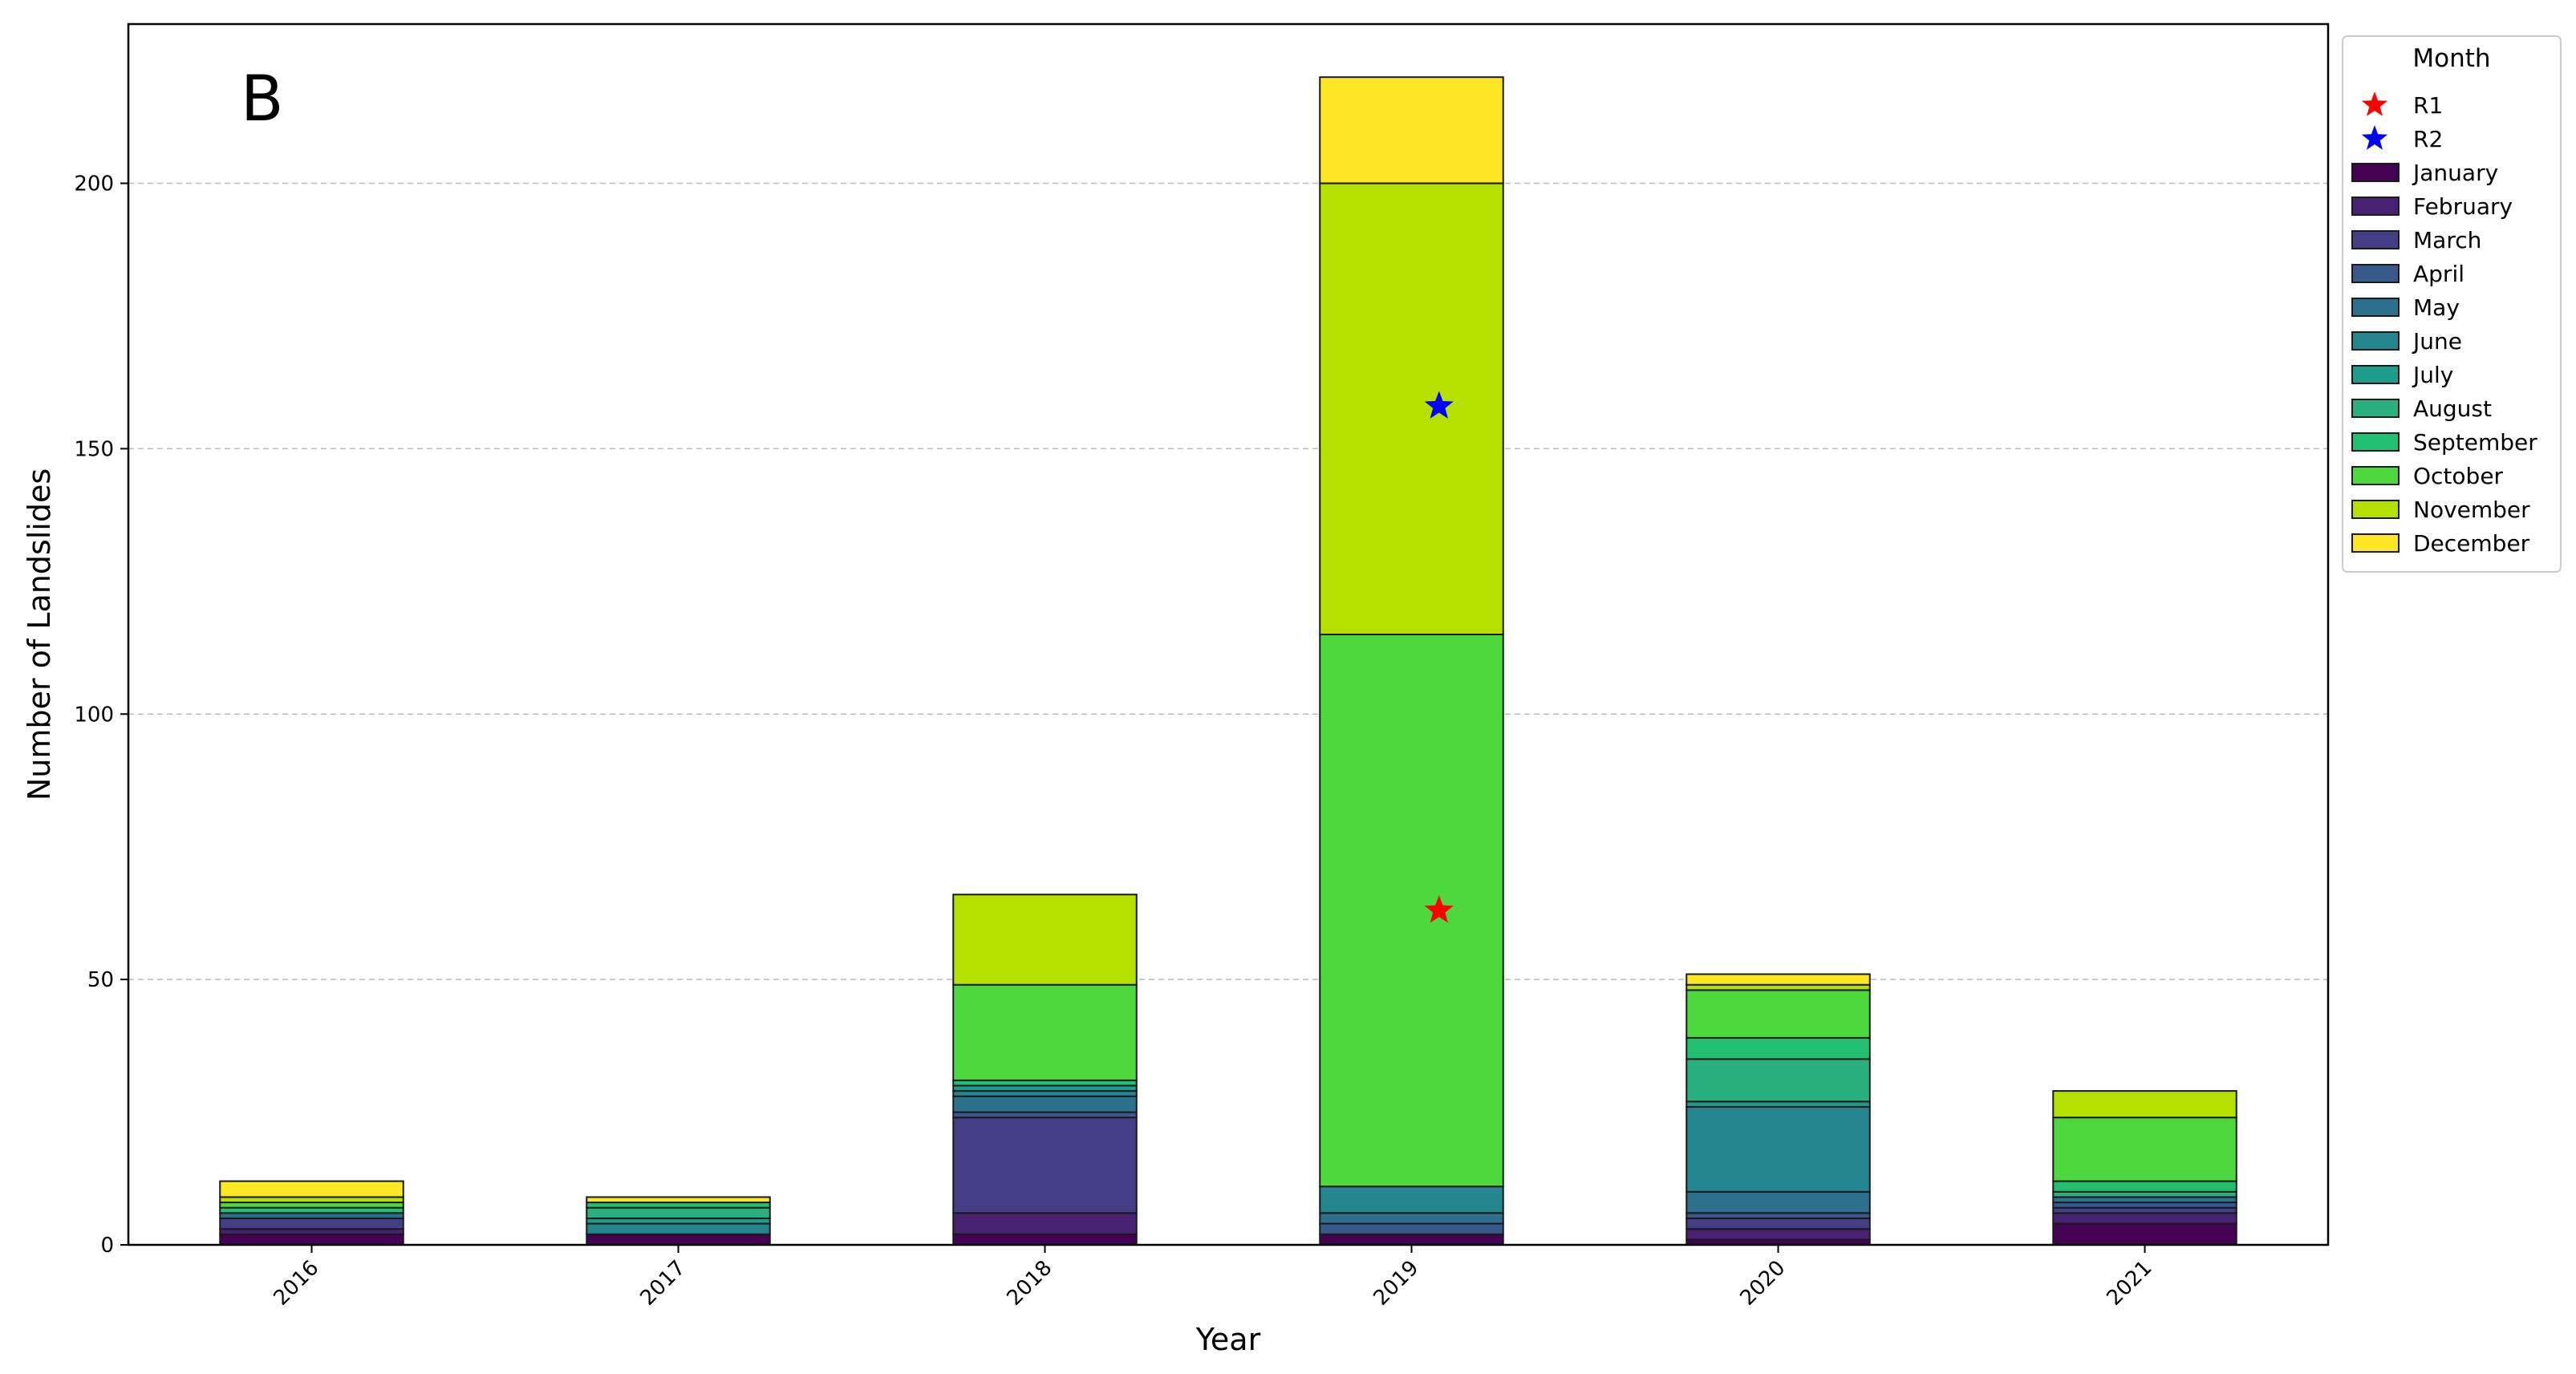 The image size is (2576, 1374). What do you see at coordinates (1212, 1278) in the screenshot?
I see `x-axis: 2016 2017 2018 2019 2020 2021` at bounding box center [1212, 1278].